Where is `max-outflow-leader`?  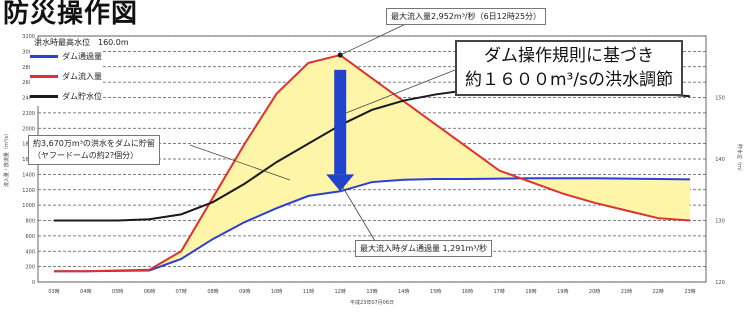 max-outflow-leader is located at coordinates (357, 212).